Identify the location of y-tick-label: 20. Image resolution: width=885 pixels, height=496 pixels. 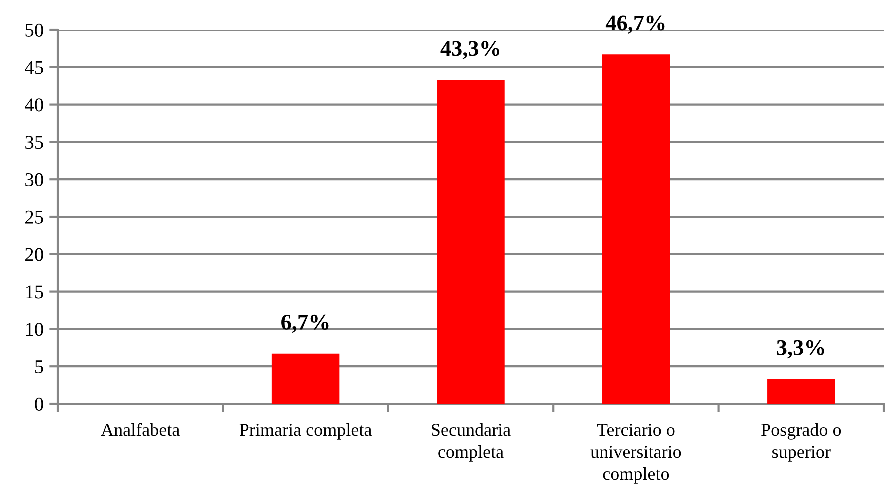
(35, 255).